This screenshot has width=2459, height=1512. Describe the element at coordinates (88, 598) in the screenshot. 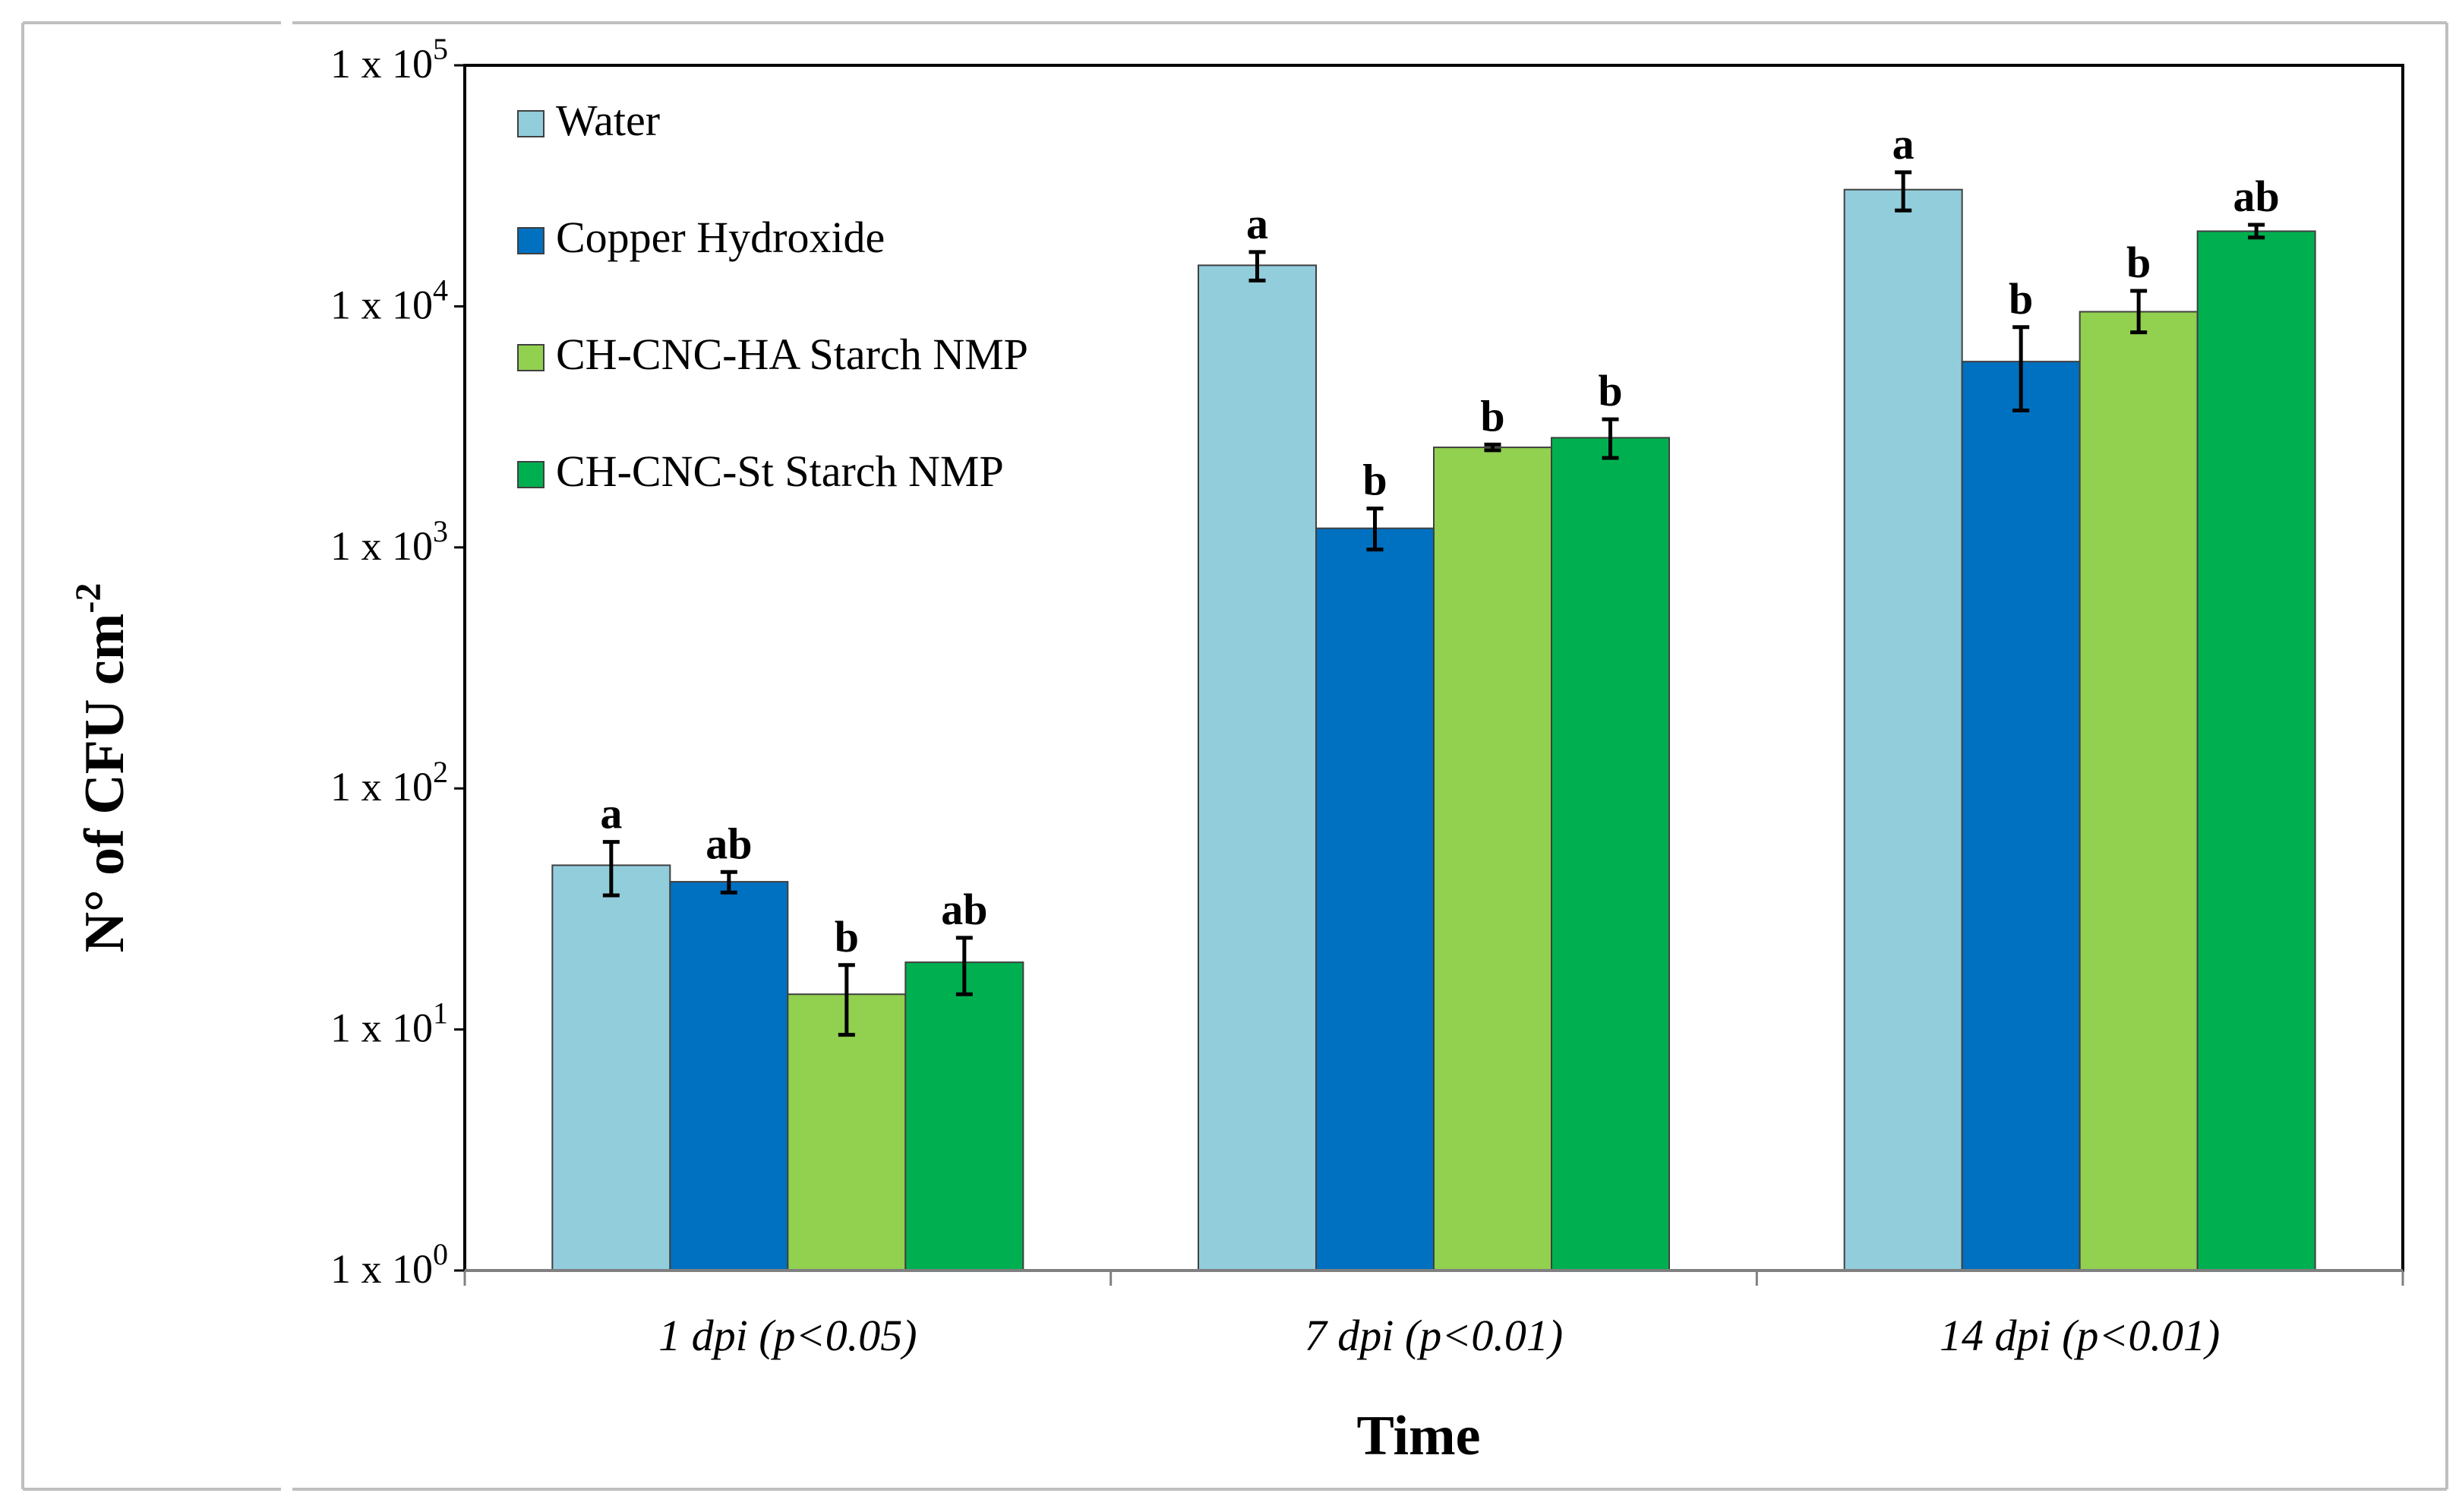

I see `y-axis-title-exponent: -2` at that location.